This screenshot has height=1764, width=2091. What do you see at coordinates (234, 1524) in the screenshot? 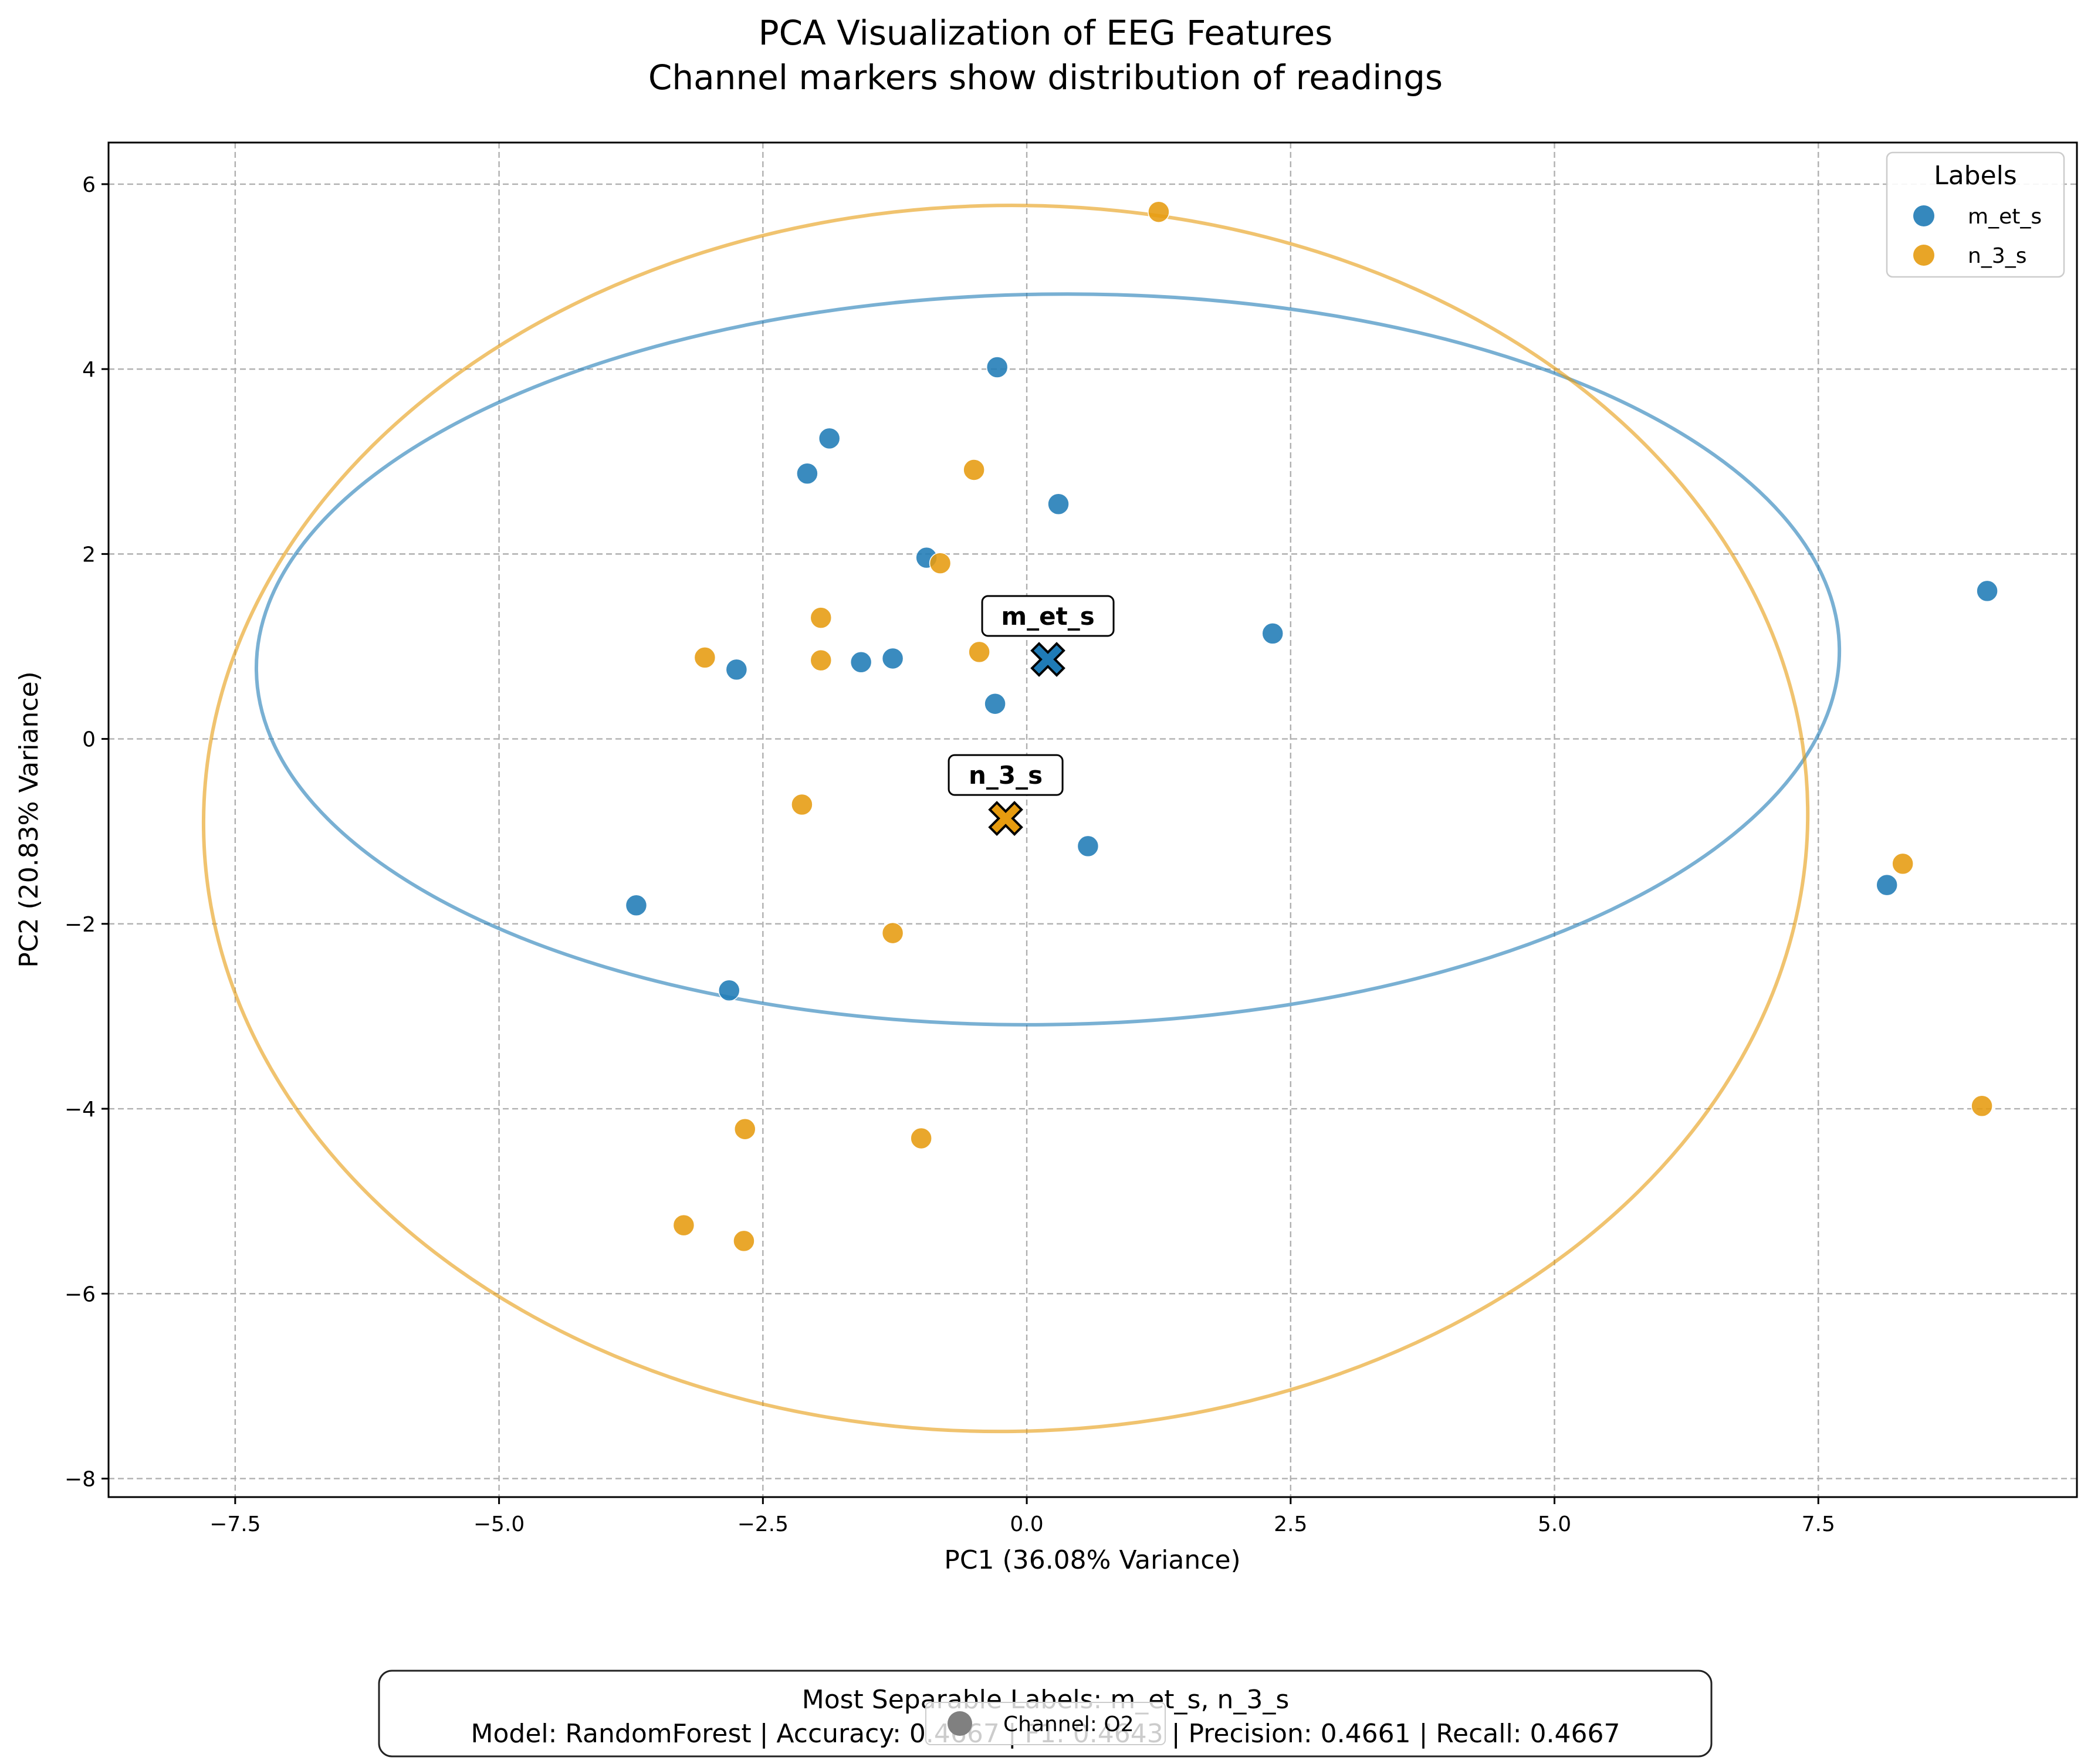
I see `x-tick-label: −7.5` at bounding box center [234, 1524].